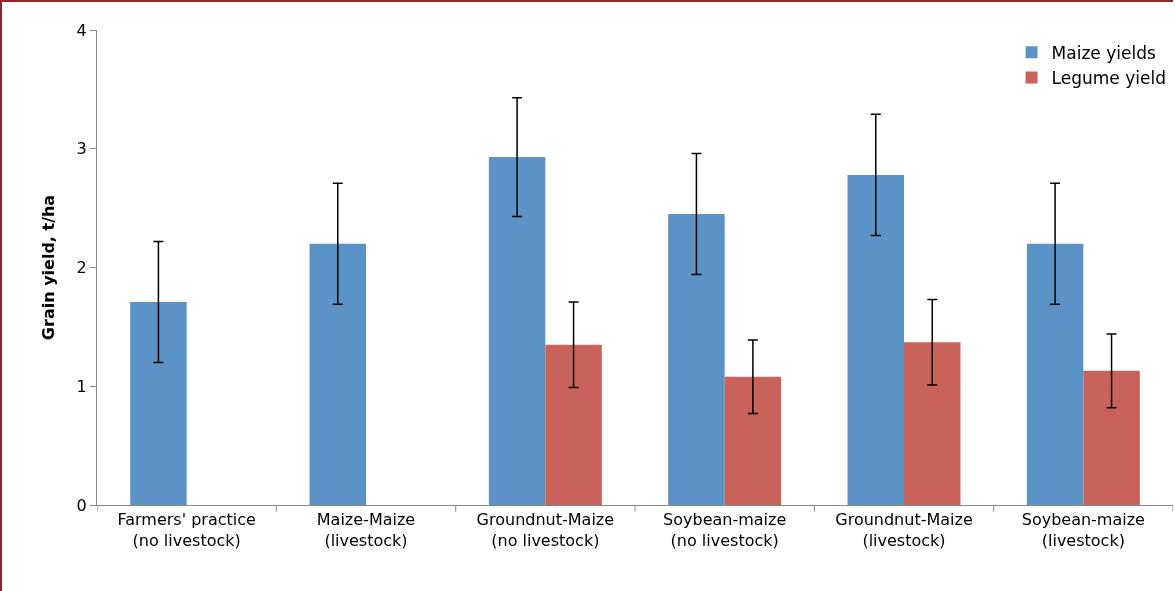 The width and height of the screenshot is (1175, 591). Describe the element at coordinates (1083, 530) in the screenshot. I see `x-tick-label: Soybean-maize (livestock)` at that location.